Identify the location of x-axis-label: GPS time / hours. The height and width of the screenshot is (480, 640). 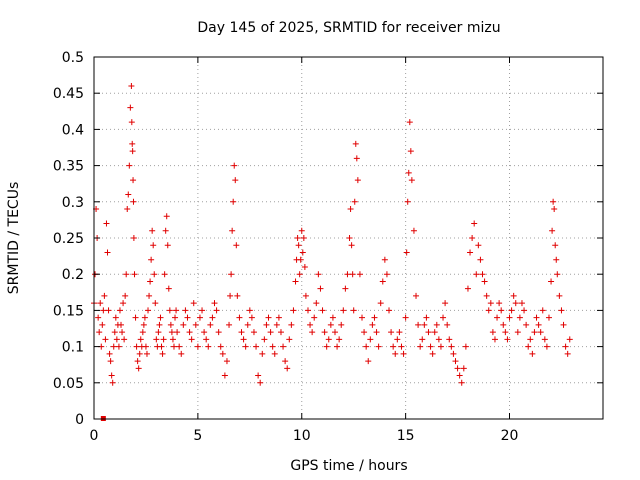
(348, 466).